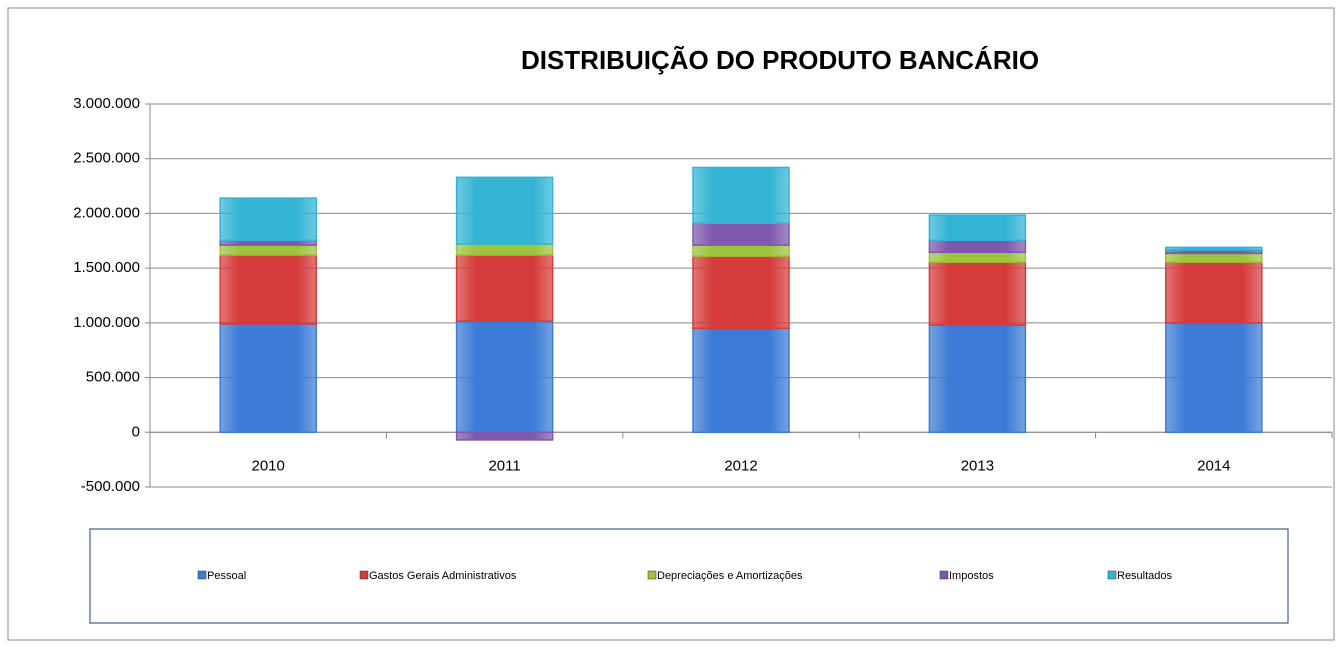 This screenshot has width=1341, height=648. Describe the element at coordinates (1145, 576) in the screenshot. I see `legend-label: Resultados` at that location.